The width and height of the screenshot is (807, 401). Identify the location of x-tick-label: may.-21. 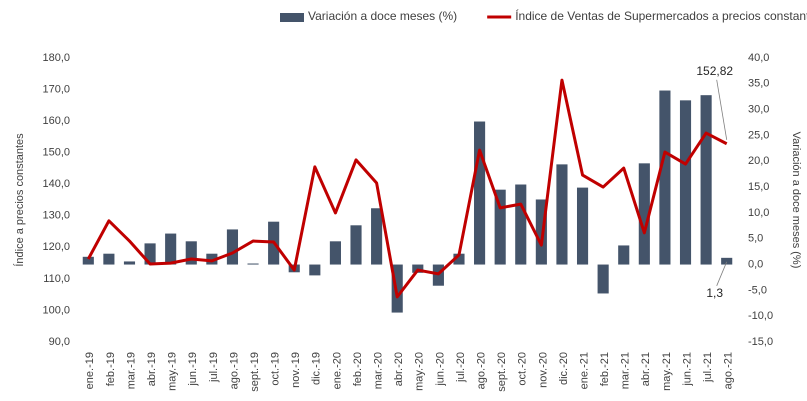
(667, 371).